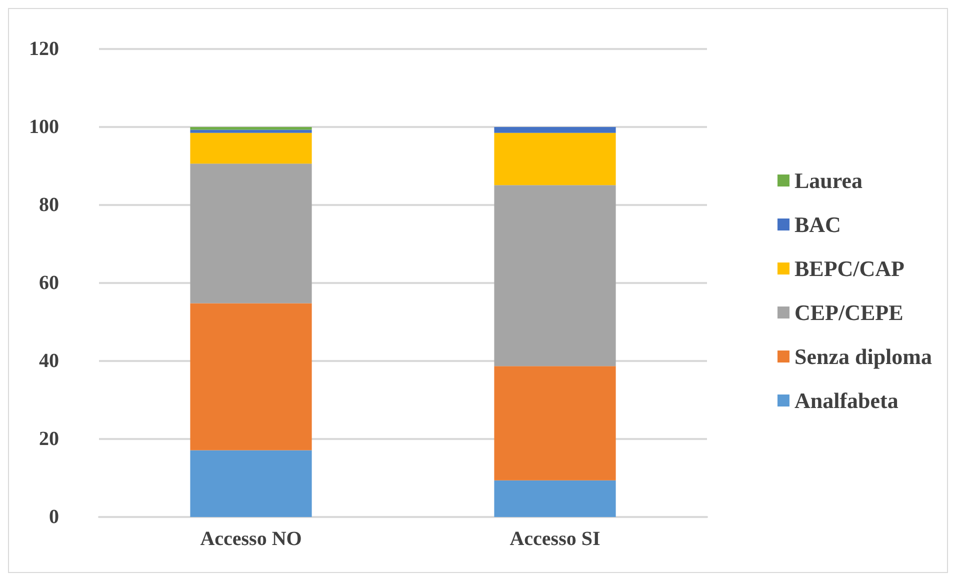 This screenshot has width=957, height=581. What do you see at coordinates (846, 400) in the screenshot?
I see `legend-label: Analfabeta` at bounding box center [846, 400].